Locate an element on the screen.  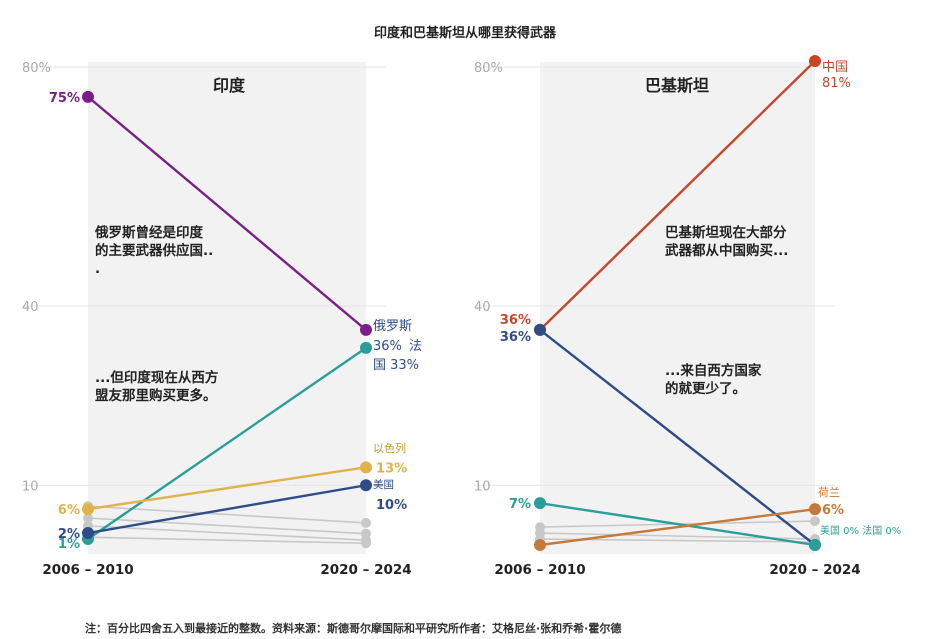
y-tick-label-1-0: 80% is located at coordinates (488, 68).